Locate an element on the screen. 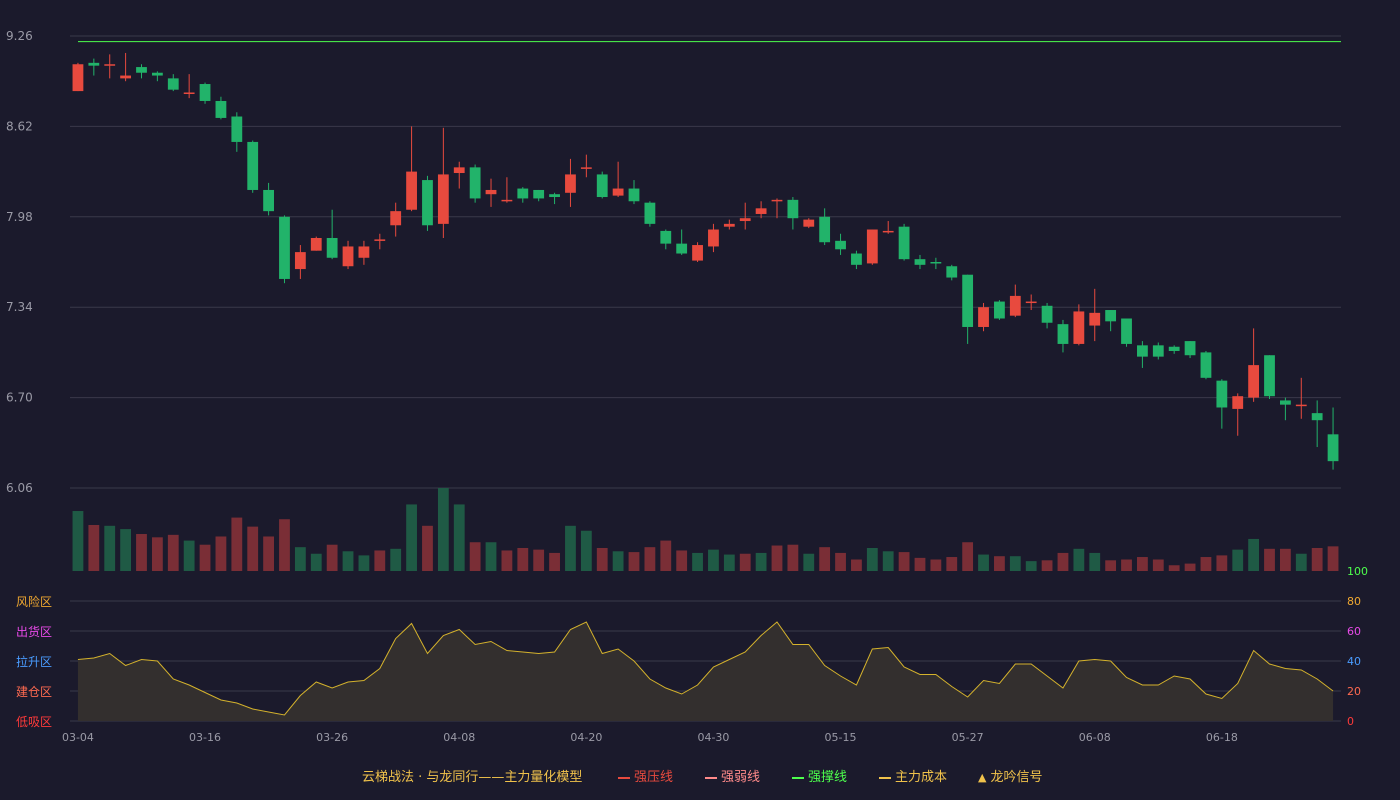 This screenshot has width=1400, height=800. date-tick-label: 04-30 is located at coordinates (713, 737).